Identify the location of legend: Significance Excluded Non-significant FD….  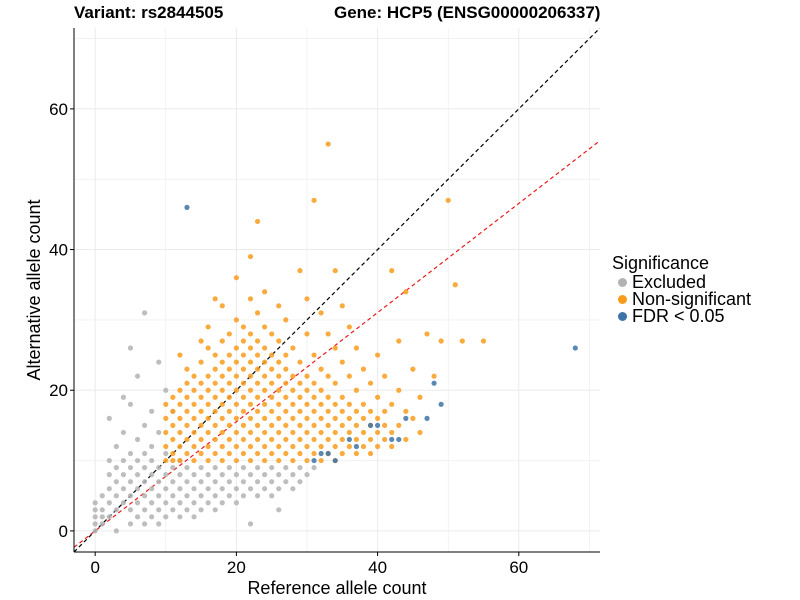
(681, 288).